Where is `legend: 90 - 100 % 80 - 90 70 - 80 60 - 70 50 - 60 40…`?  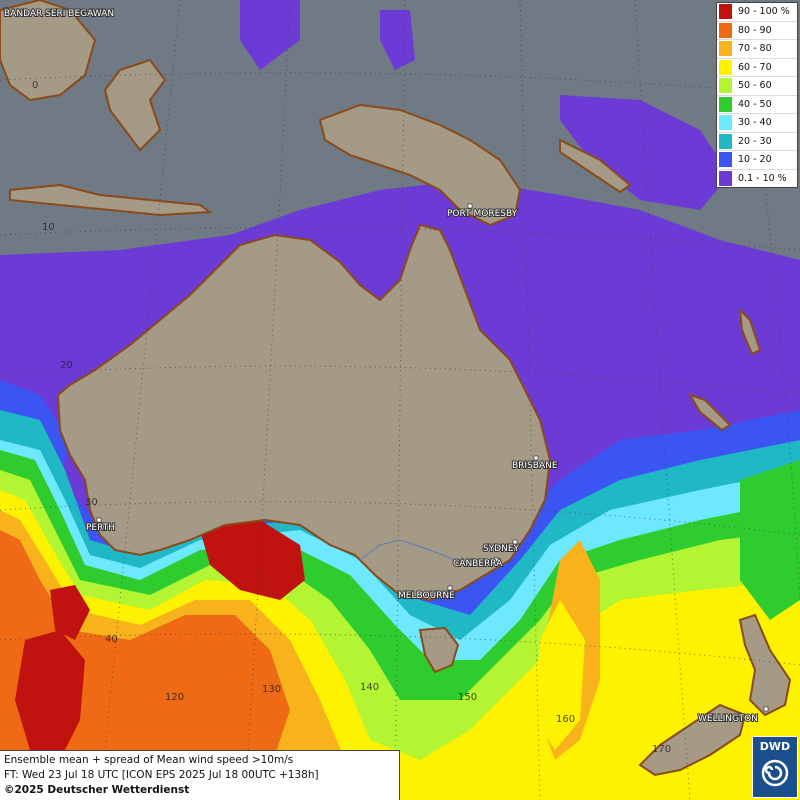 legend: 90 - 100 % 80 - 90 70 - 80 60 - 70 50 - 60 40… is located at coordinates (757, 95).